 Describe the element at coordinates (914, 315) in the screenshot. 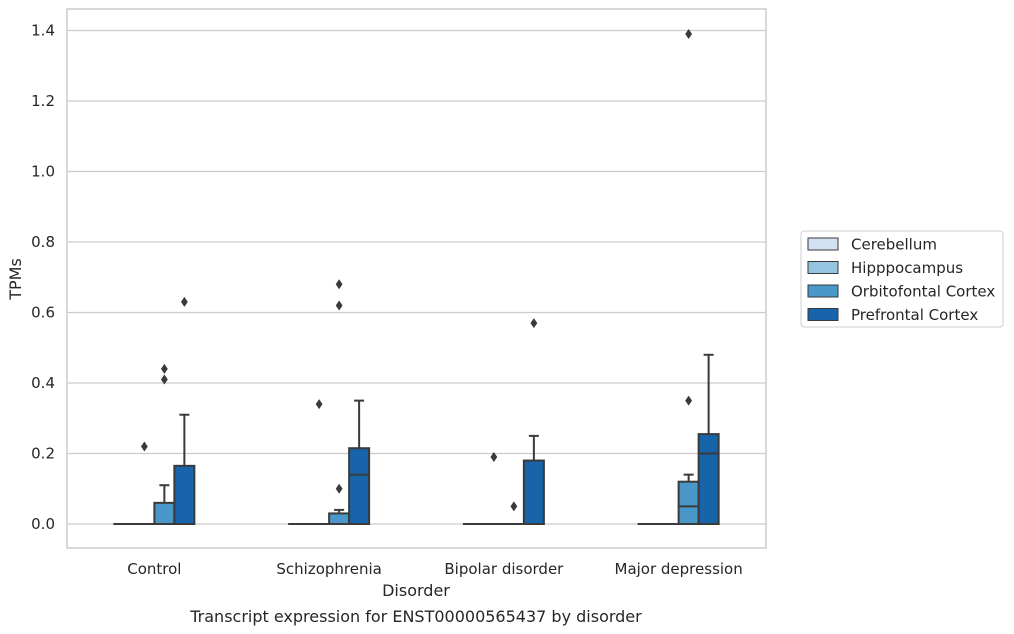

I see `legend-label: Prefrontal Cortex` at that location.